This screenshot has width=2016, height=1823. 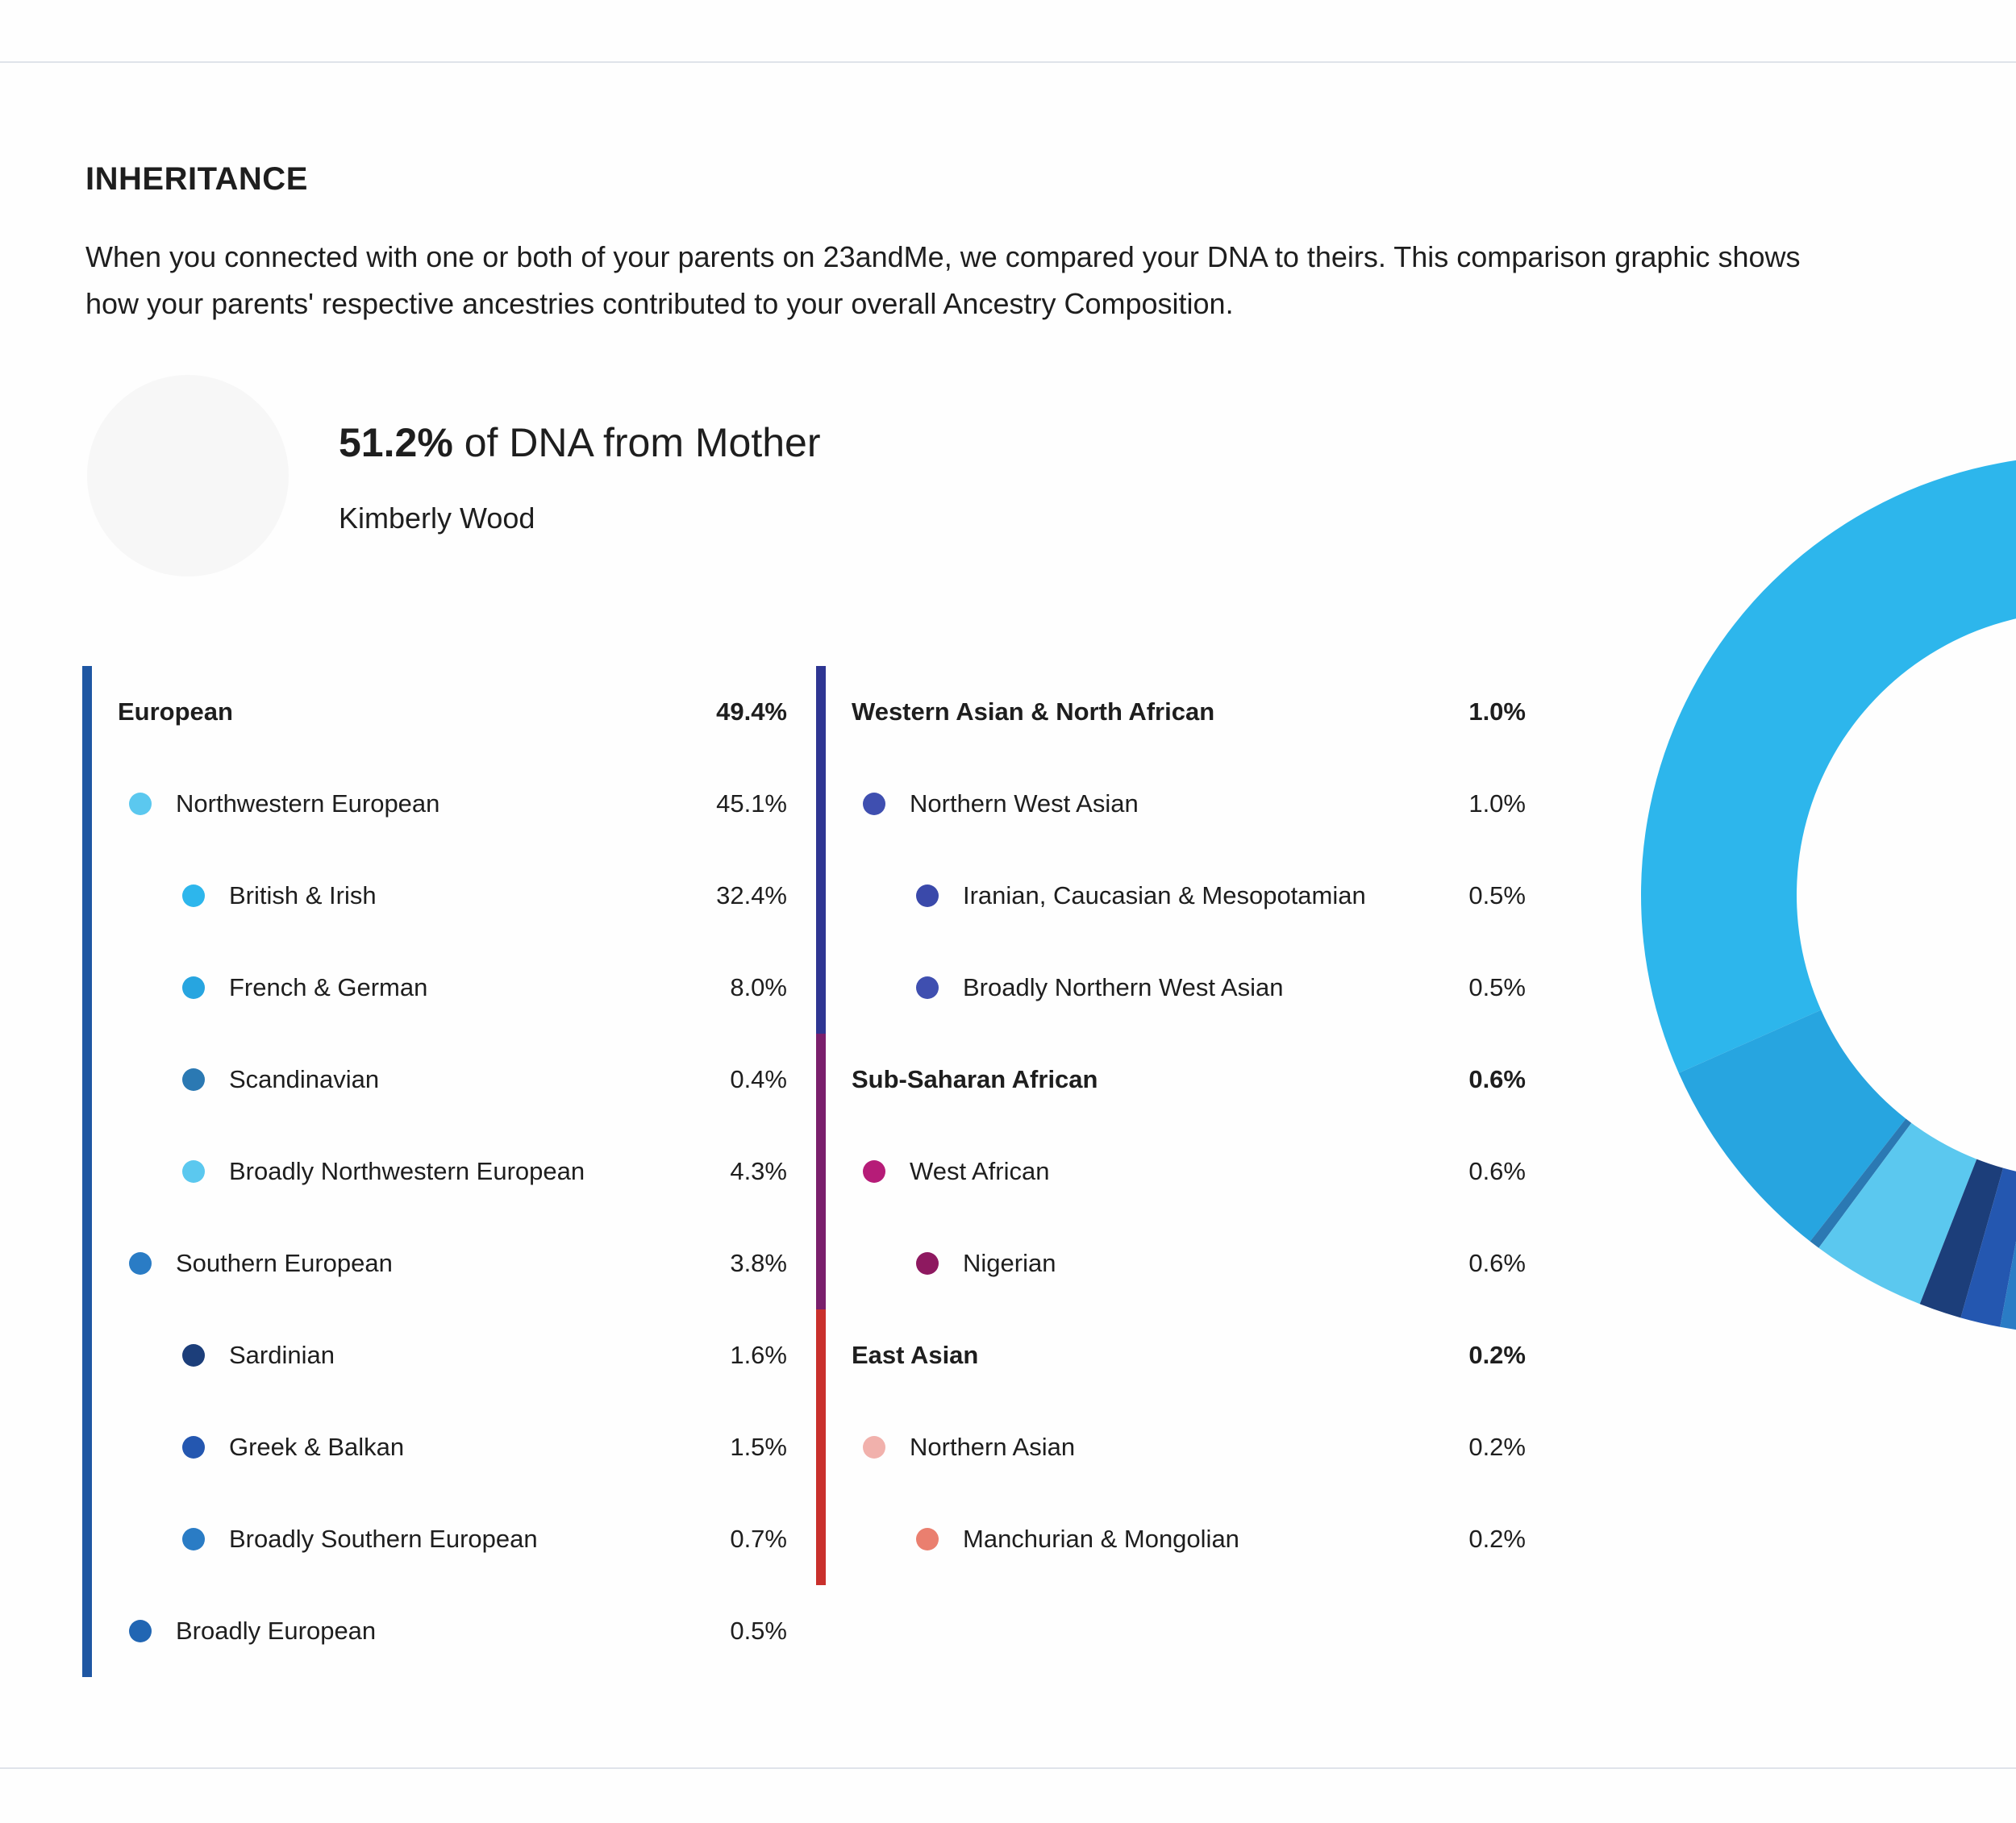 What do you see at coordinates (751, 895) in the screenshot?
I see `ancestry-percent: 32.4%` at bounding box center [751, 895].